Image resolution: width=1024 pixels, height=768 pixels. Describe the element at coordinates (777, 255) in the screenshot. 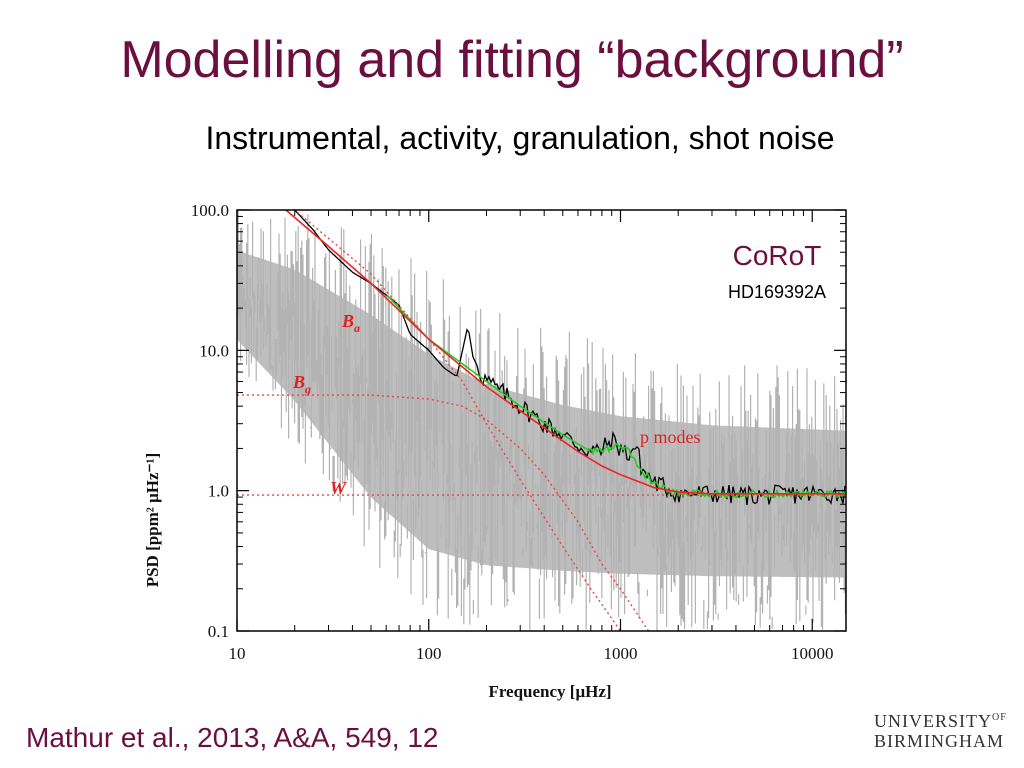

I see `corot-label: CoRoT` at that location.